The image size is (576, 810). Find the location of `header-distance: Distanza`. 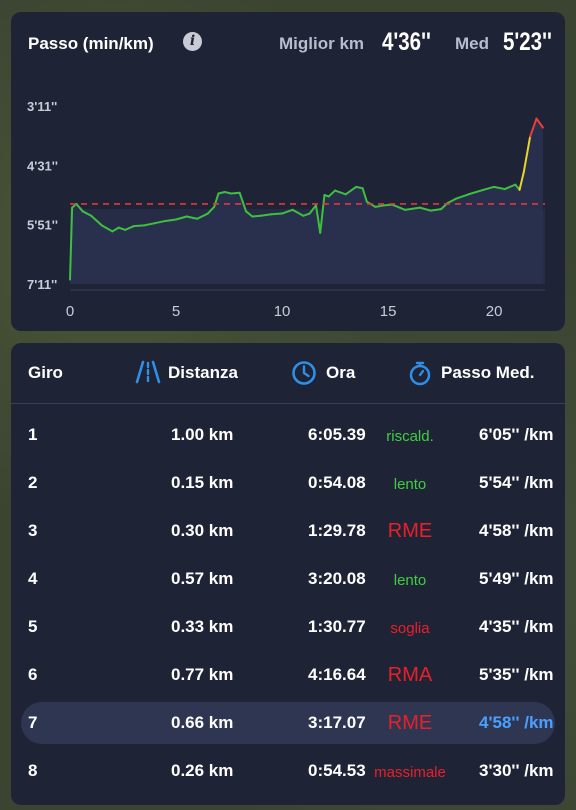

header-distance: Distanza is located at coordinates (203, 372).